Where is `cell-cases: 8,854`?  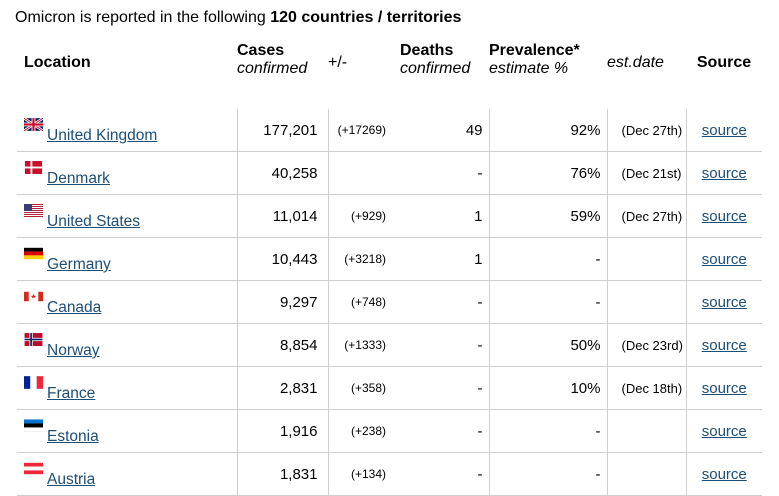 cell-cases: 8,854 is located at coordinates (283, 345).